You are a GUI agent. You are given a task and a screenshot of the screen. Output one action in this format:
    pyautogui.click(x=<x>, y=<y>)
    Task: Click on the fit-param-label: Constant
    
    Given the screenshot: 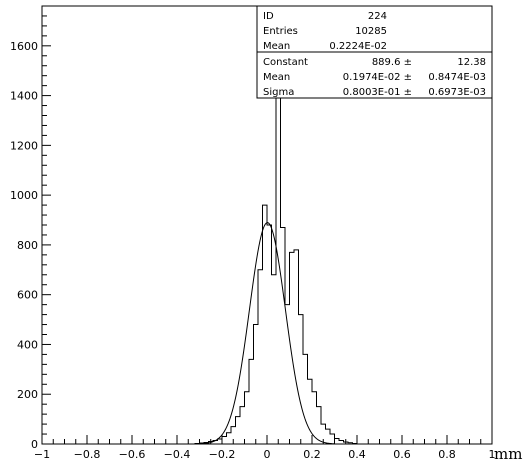 What is the action you would take?
    pyautogui.click(x=285, y=62)
    